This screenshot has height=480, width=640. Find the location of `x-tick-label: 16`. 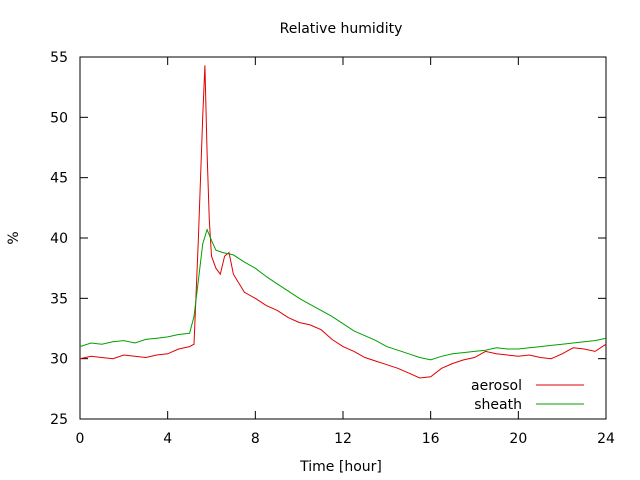

x-tick-label: 16 is located at coordinates (431, 439).